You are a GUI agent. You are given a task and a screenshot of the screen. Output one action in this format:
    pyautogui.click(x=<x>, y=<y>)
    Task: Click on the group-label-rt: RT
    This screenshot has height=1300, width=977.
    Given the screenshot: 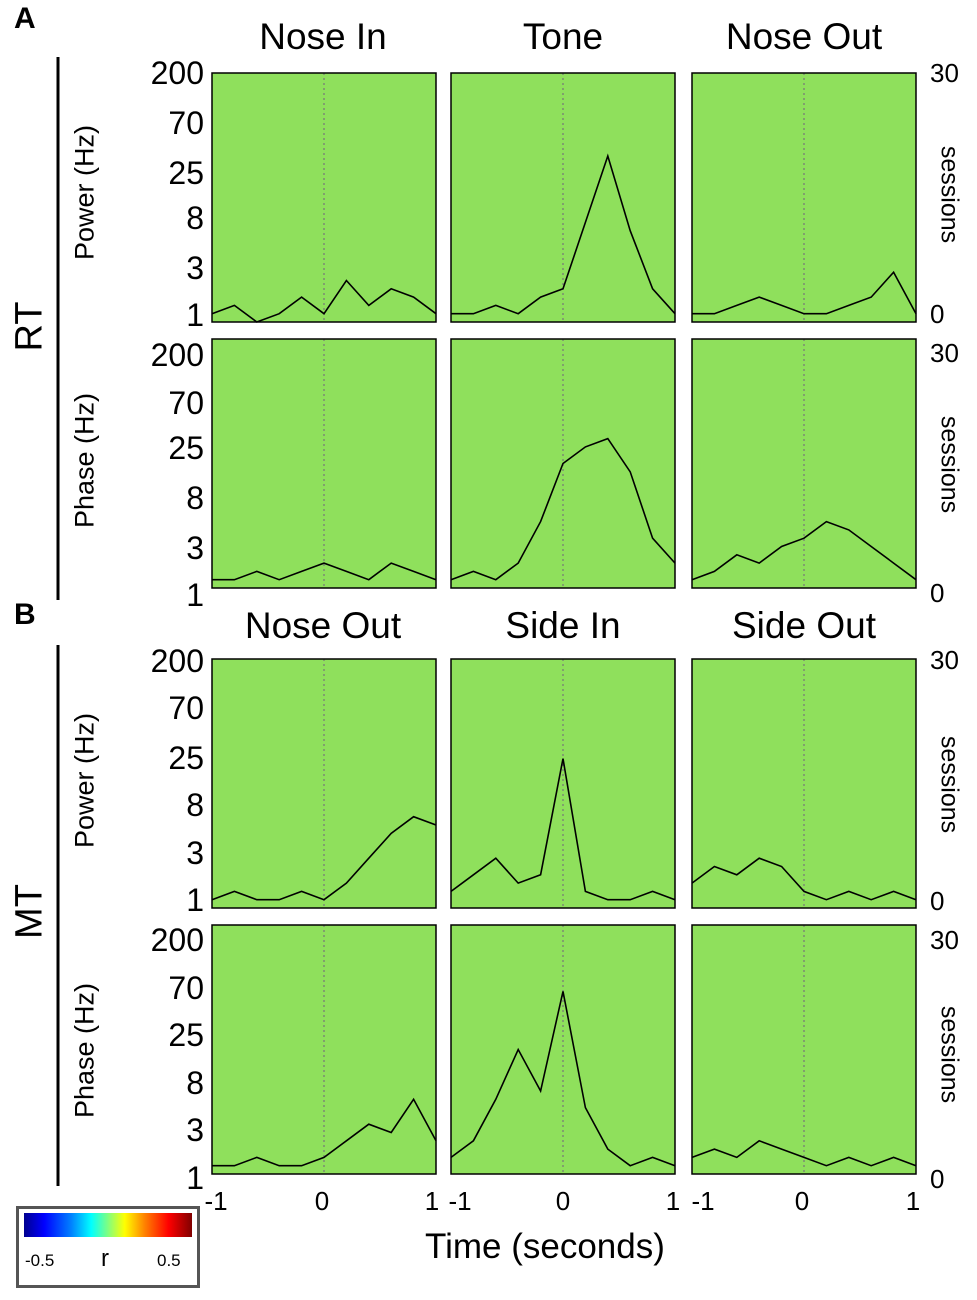 What is the action you would take?
    pyautogui.click(x=29, y=326)
    